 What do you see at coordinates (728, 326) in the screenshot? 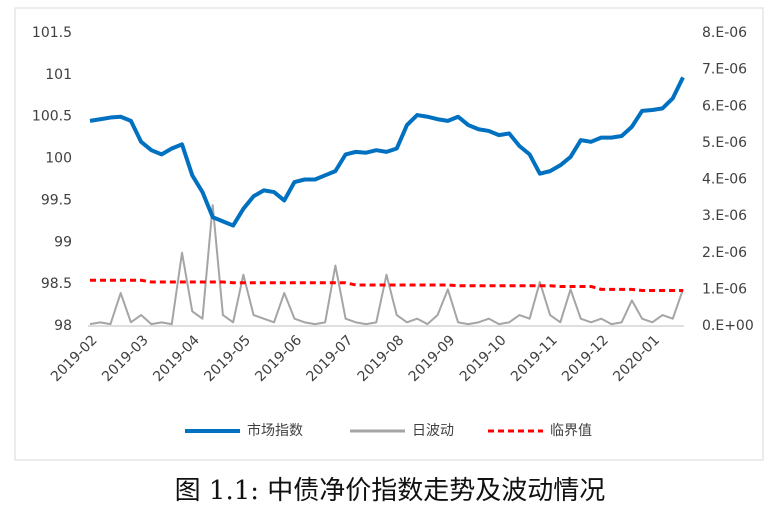
I see `y2-tick-label: 0.E+00` at bounding box center [728, 326].